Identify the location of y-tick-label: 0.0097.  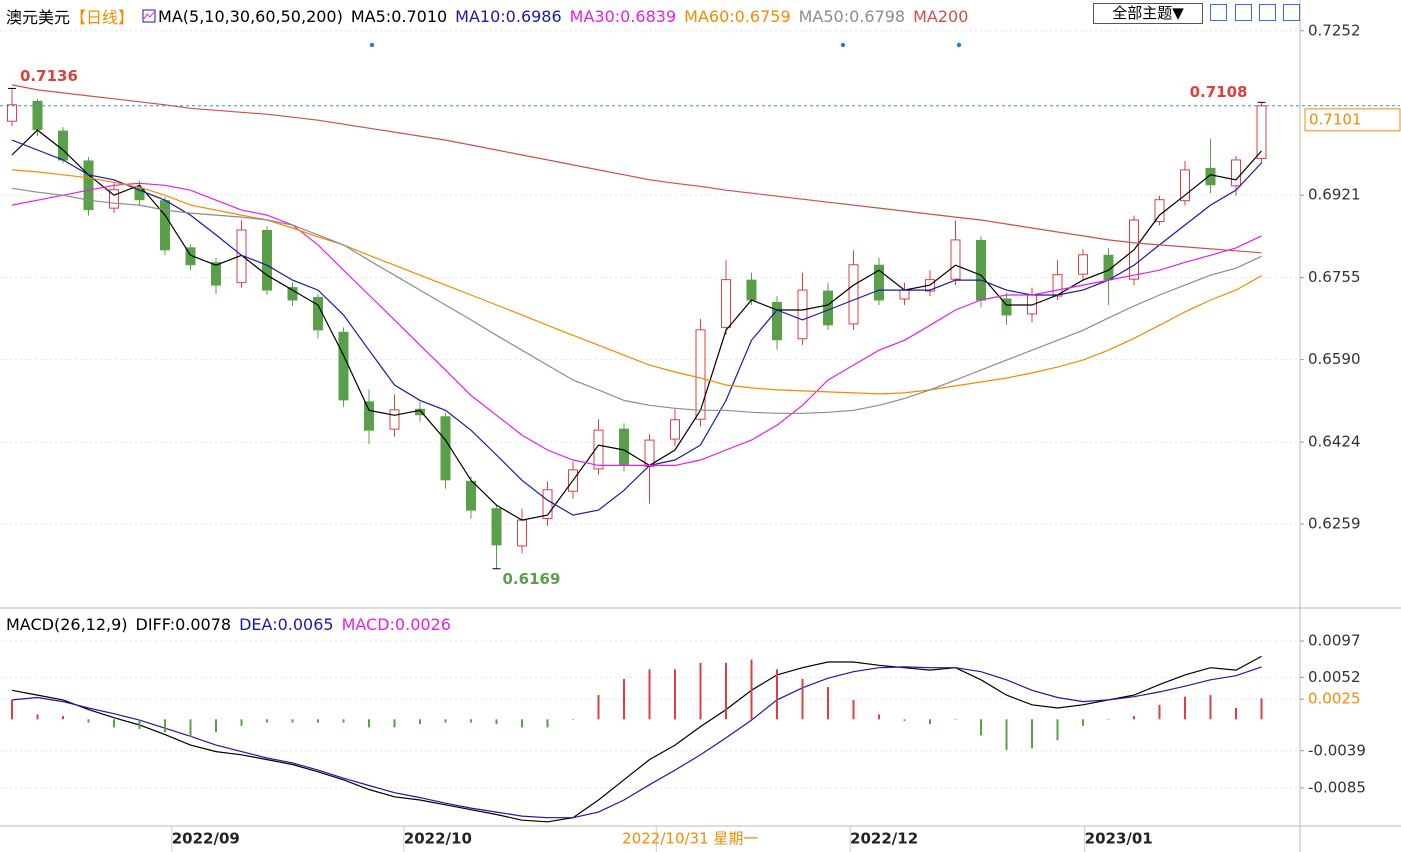
(1334, 641).